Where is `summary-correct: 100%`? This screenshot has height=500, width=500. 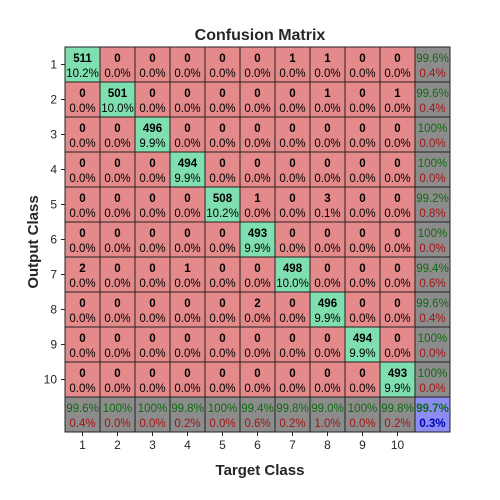 summary-correct: 100% is located at coordinates (432, 164).